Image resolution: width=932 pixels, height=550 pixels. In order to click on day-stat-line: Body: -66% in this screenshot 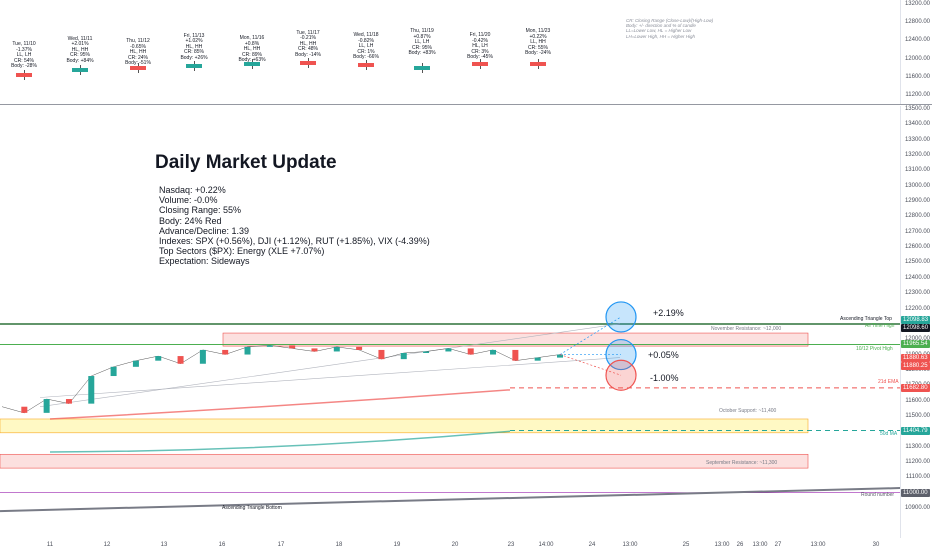, I will do `click(366, 57)`.